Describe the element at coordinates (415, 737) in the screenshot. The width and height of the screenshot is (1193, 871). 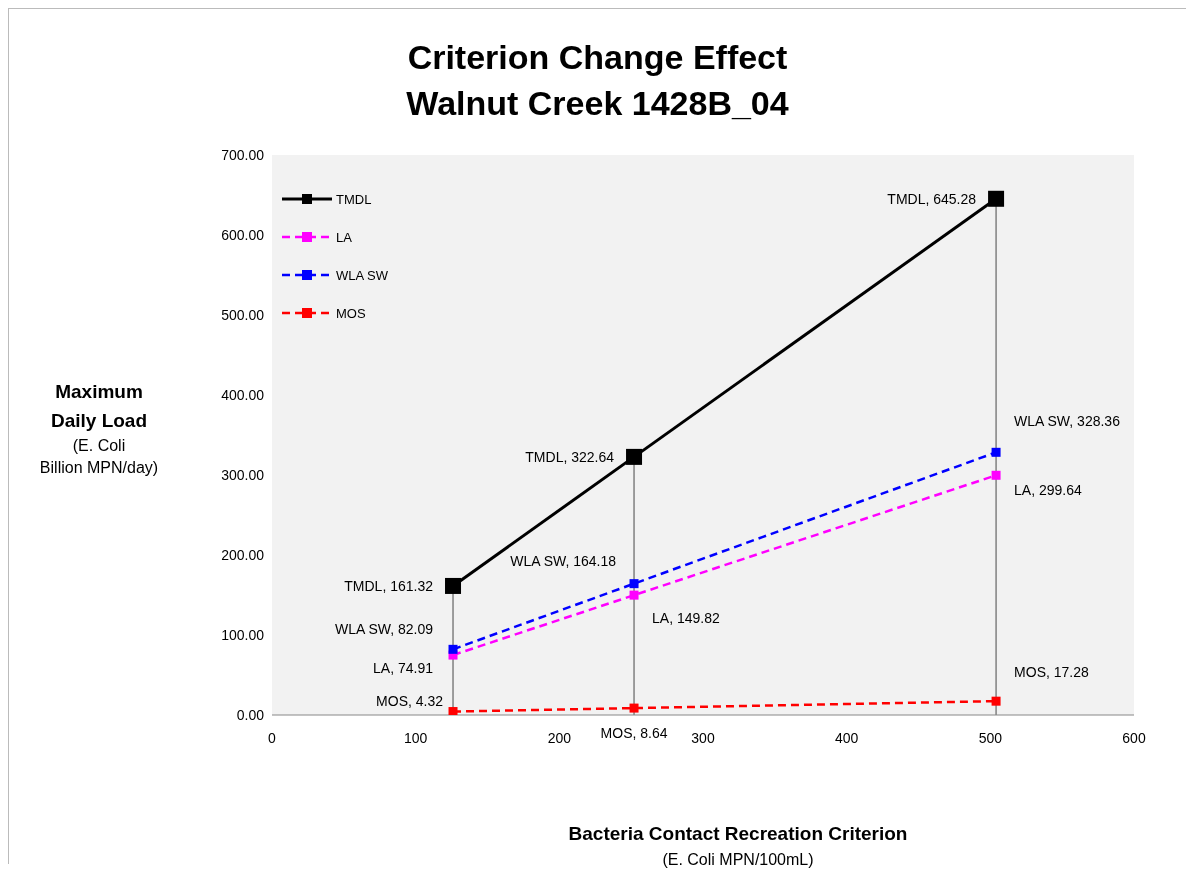
I see `x-tick-label: 100` at that location.